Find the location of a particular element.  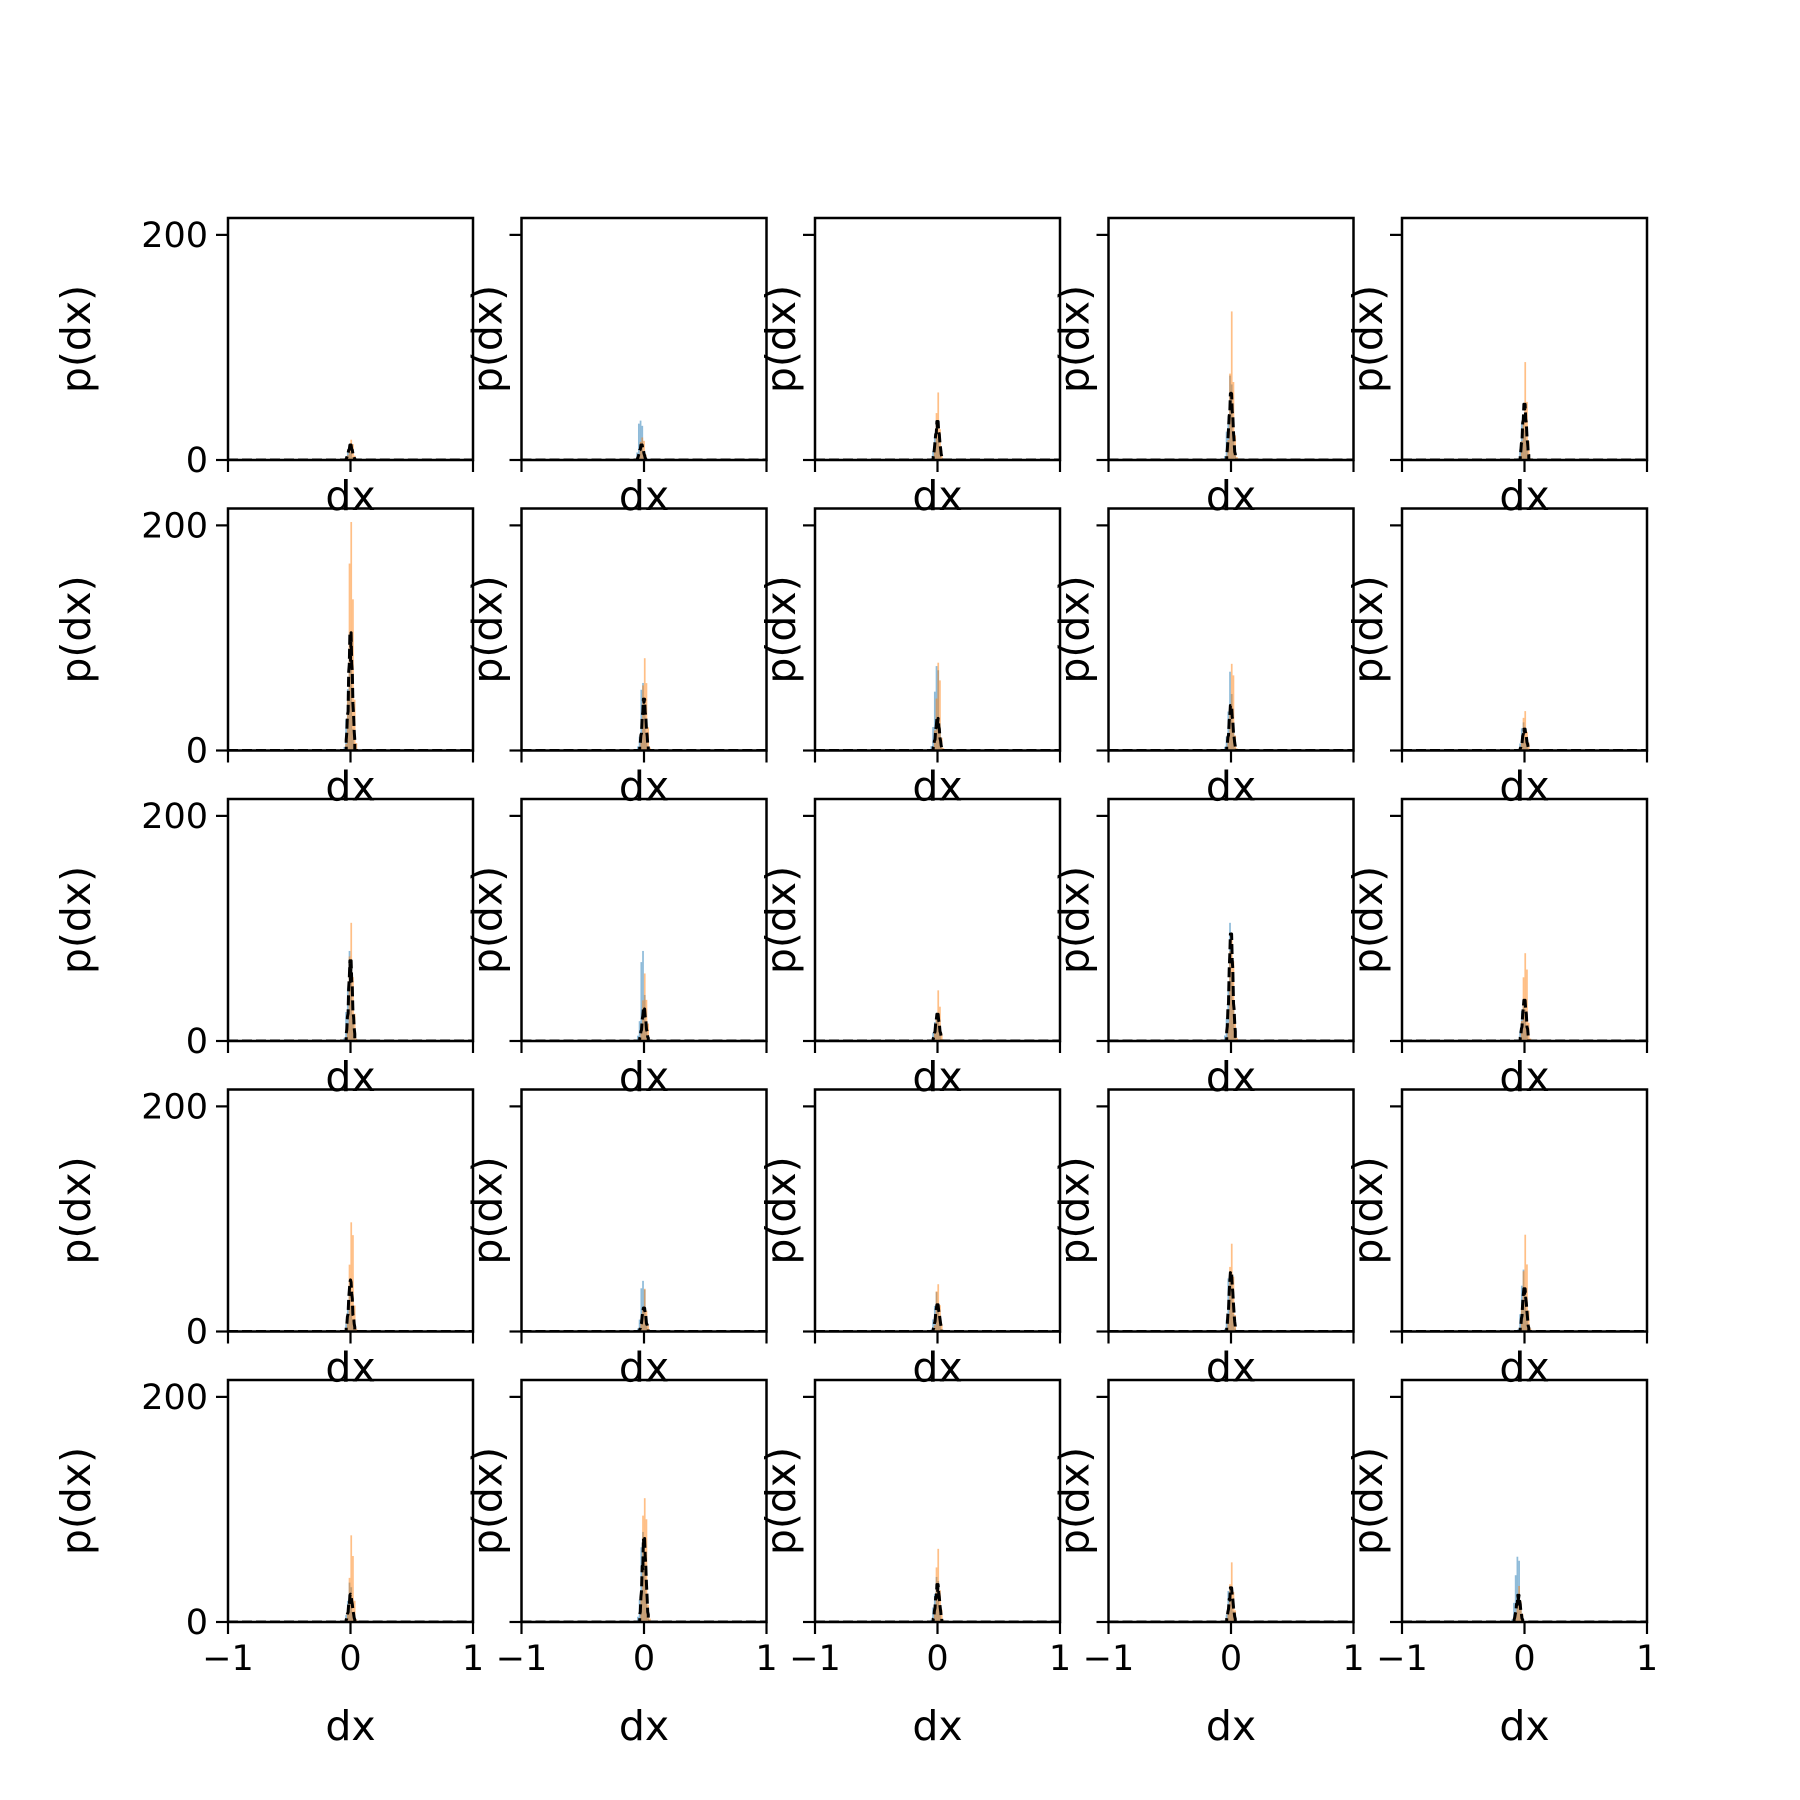

subplot-r1-c0: 0 200 is located at coordinates (308, 639).